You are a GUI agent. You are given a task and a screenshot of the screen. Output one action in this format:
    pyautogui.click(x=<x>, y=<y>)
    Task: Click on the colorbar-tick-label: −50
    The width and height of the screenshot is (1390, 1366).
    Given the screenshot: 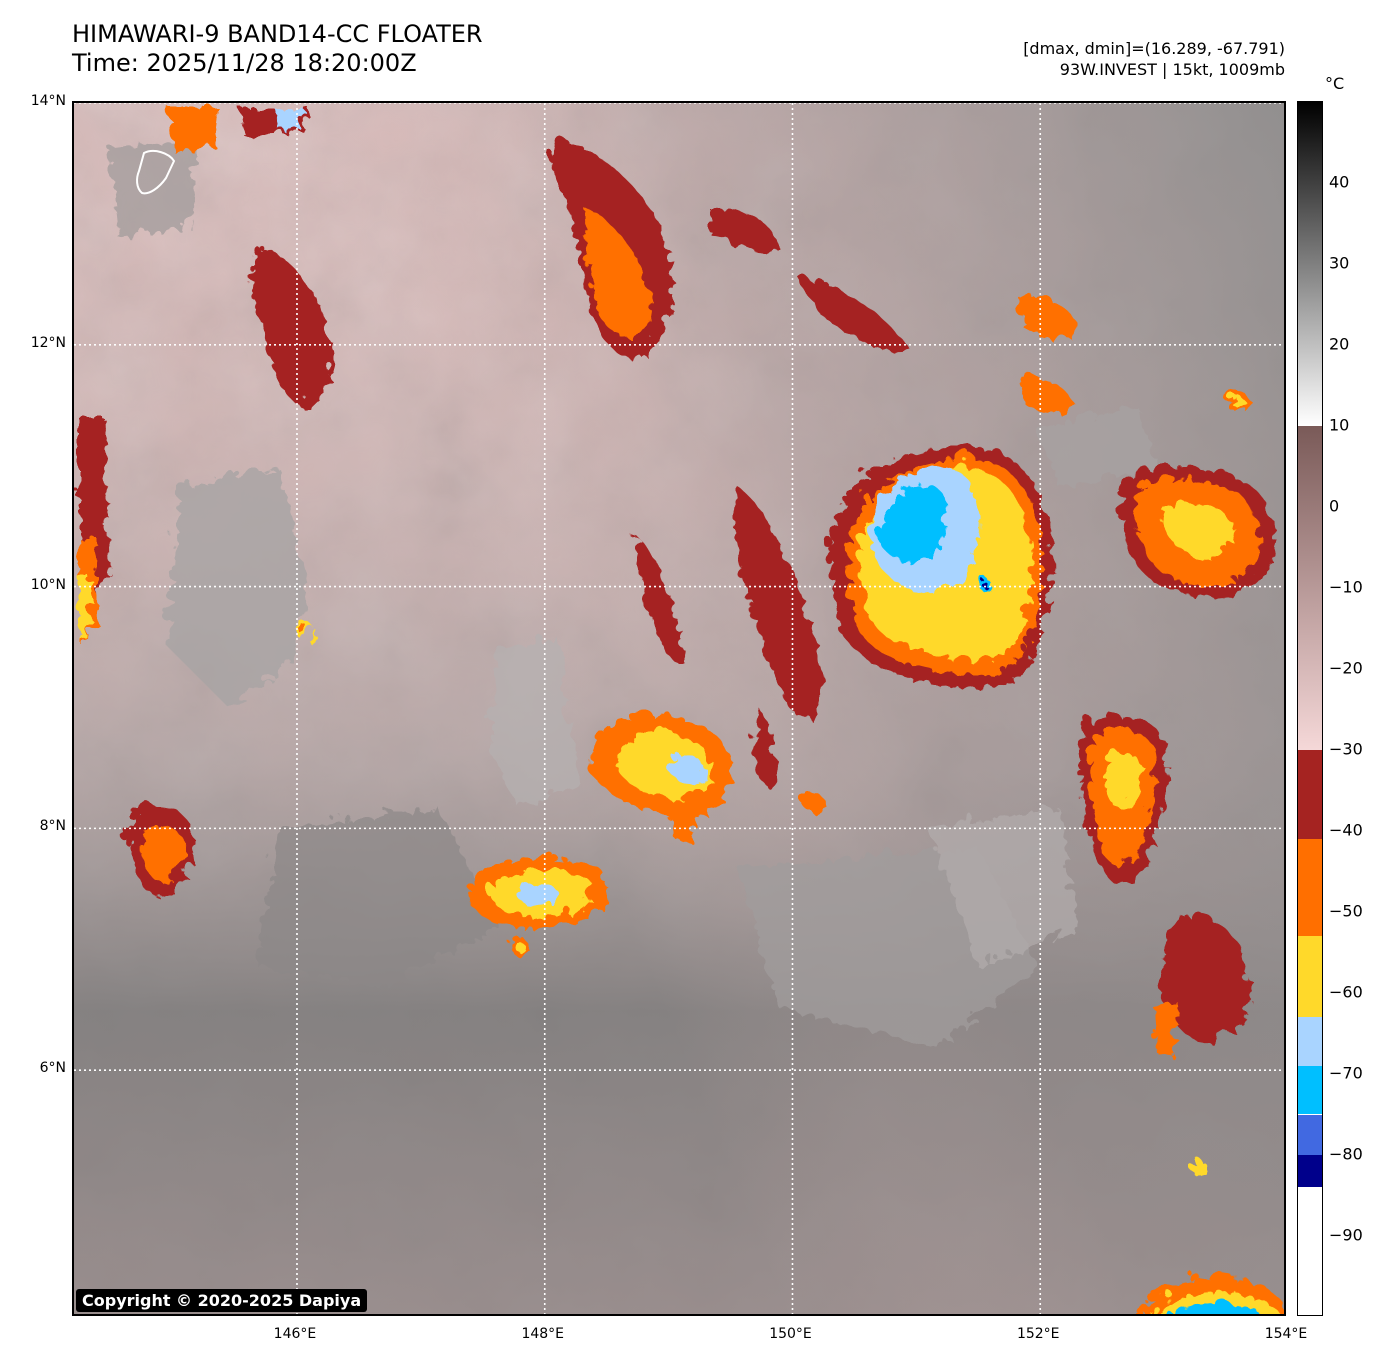 What is the action you would take?
    pyautogui.click(x=1346, y=911)
    